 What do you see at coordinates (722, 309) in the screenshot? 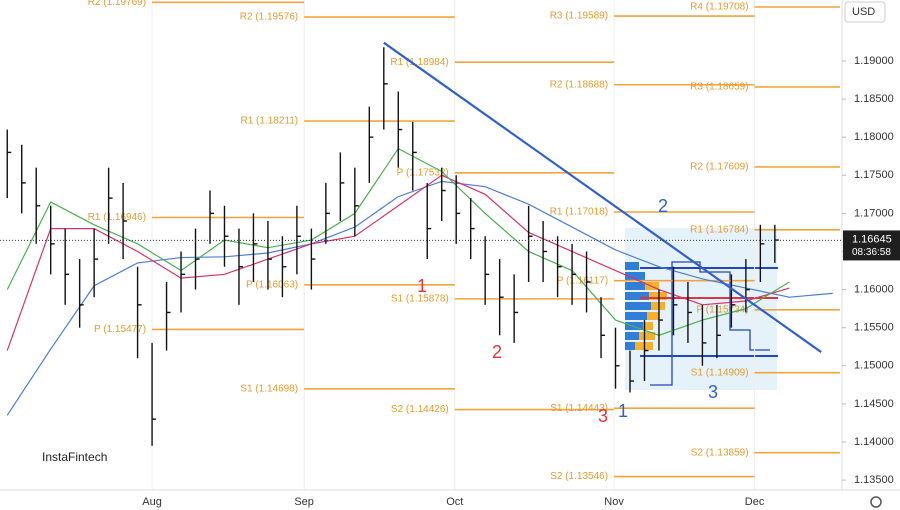
I see `pivot-label: P (1.15734)` at bounding box center [722, 309].